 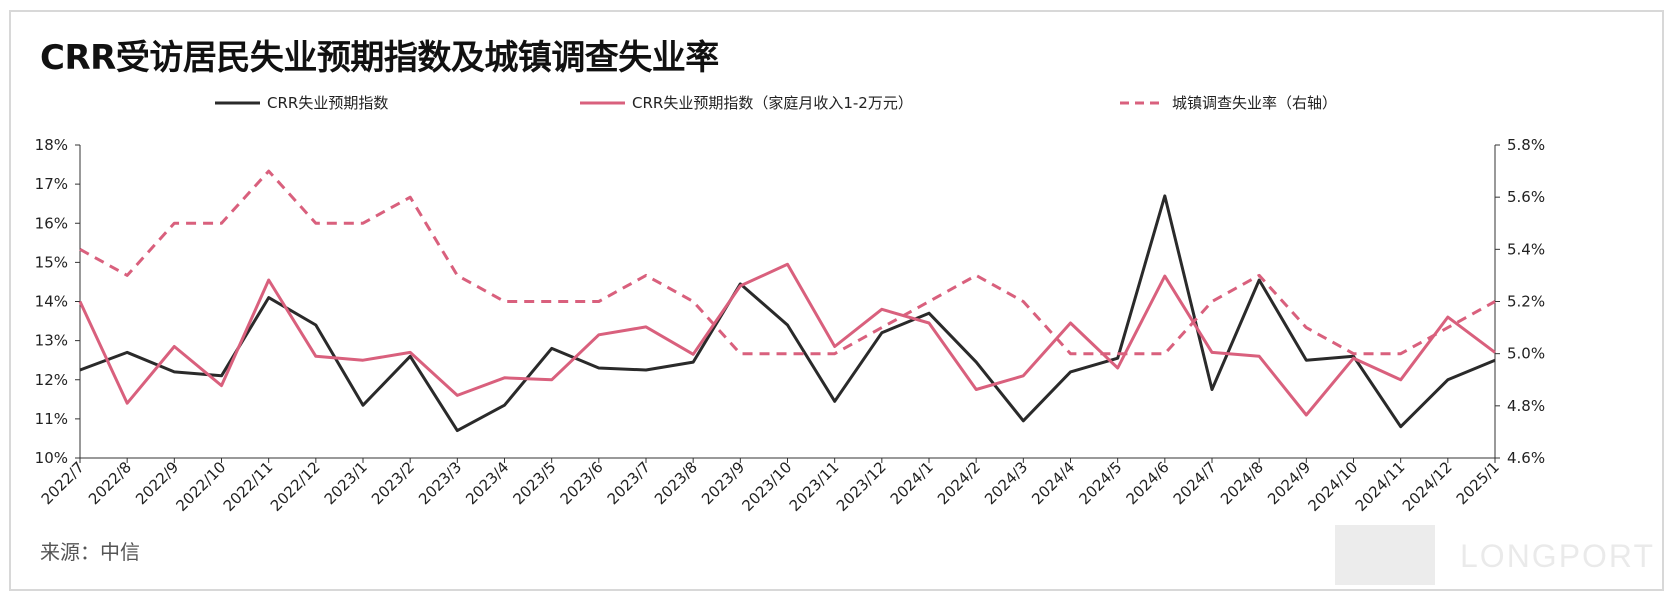 What do you see at coordinates (1526, 406) in the screenshot?
I see `right-tick-label: 4.8%` at bounding box center [1526, 406].